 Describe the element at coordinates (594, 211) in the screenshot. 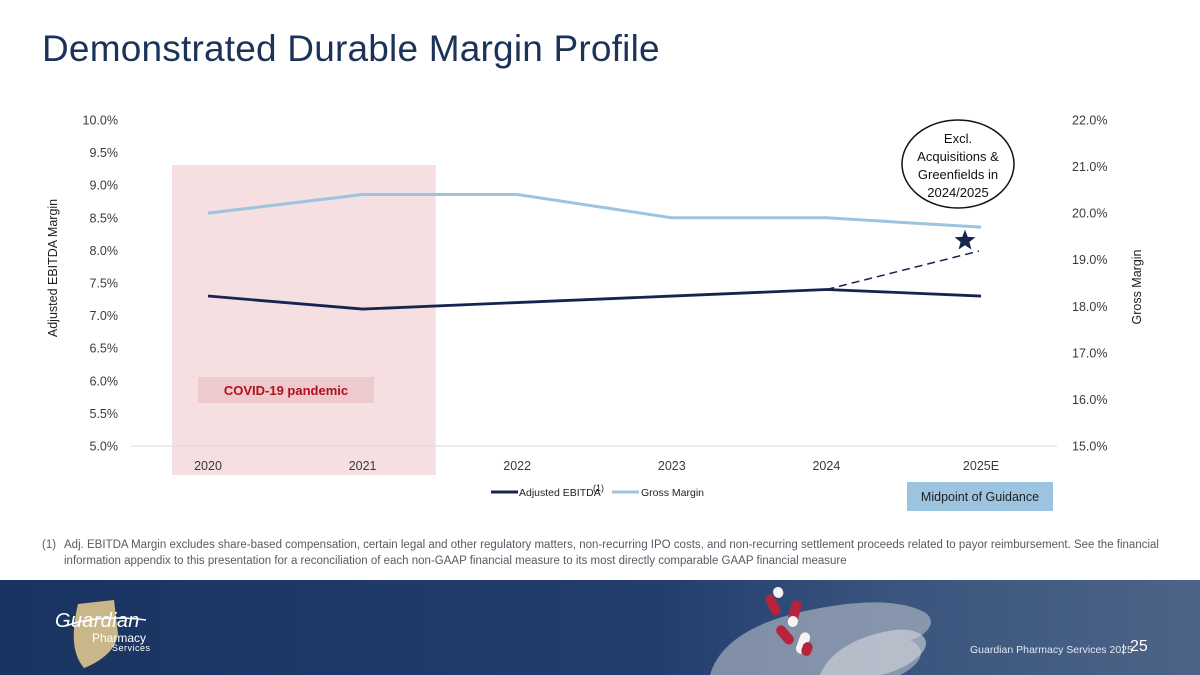

I see `series-line-gross-margin` at that location.